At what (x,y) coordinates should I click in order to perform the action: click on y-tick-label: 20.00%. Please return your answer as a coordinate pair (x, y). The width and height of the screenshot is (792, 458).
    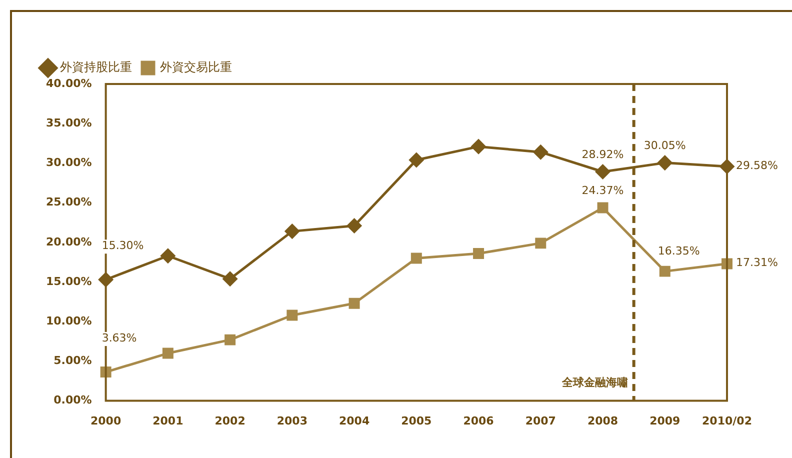
    Looking at the image, I should click on (69, 241).